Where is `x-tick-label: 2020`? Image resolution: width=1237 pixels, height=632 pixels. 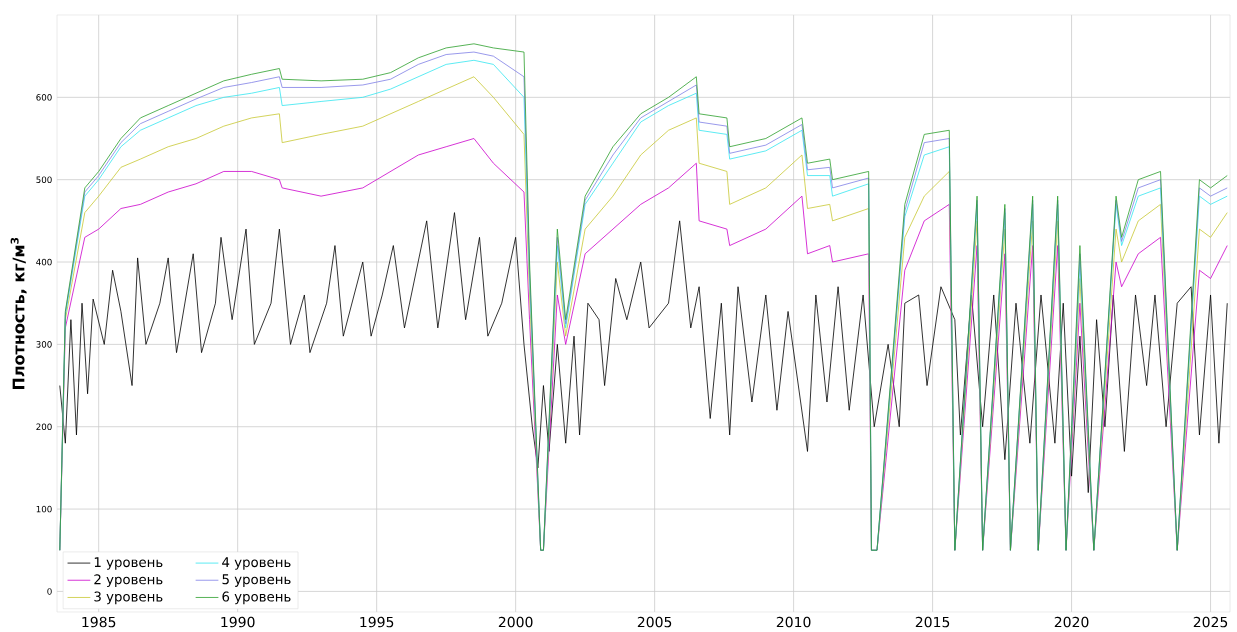 x-tick-label: 2020 is located at coordinates (1071, 622).